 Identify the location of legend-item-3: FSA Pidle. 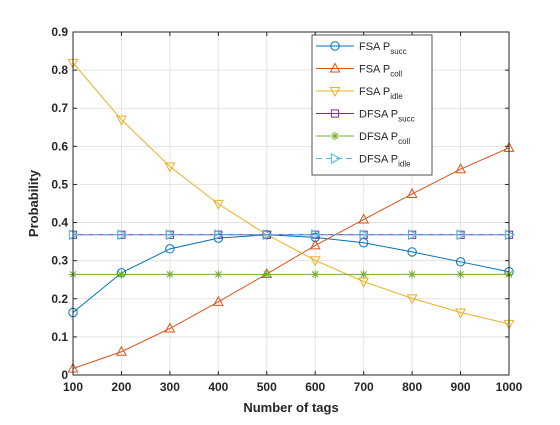
(359, 93).